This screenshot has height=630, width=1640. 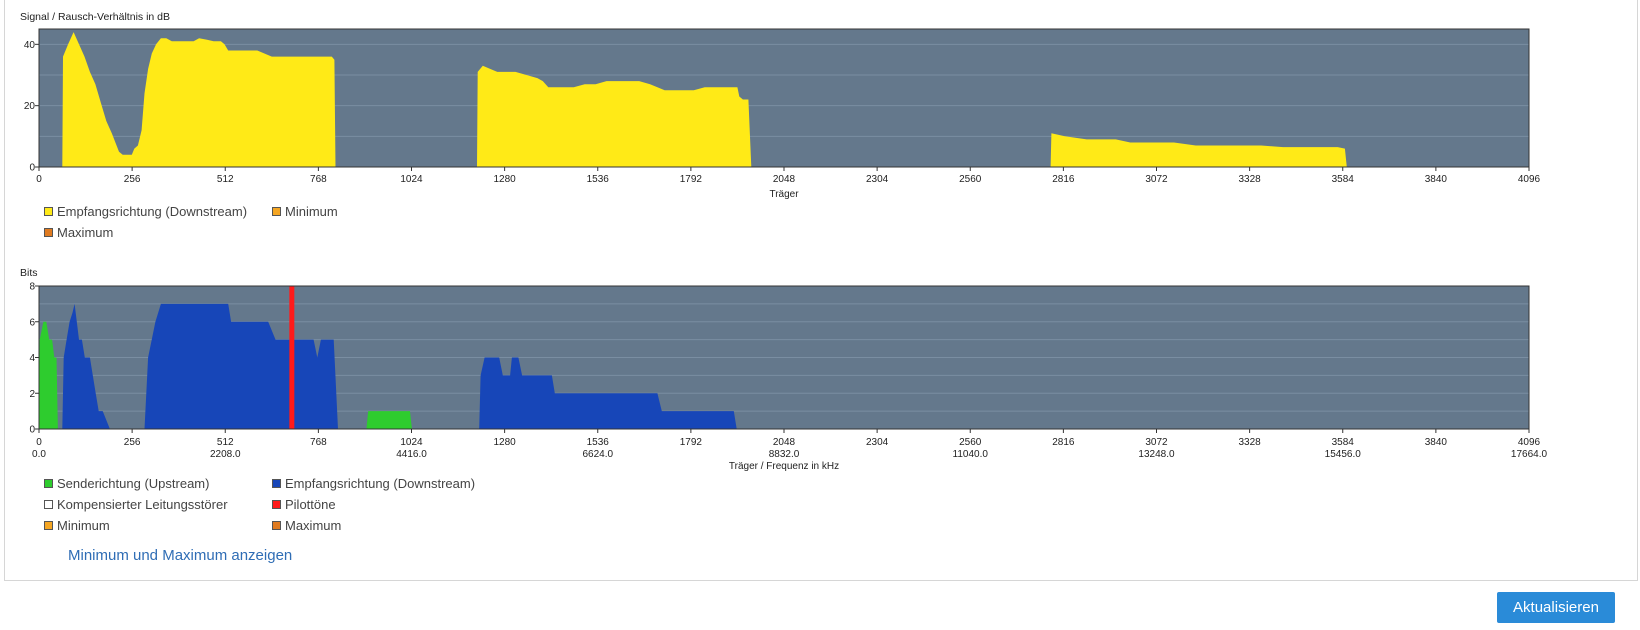 I want to click on series-1-area, so click(x=399, y=366).